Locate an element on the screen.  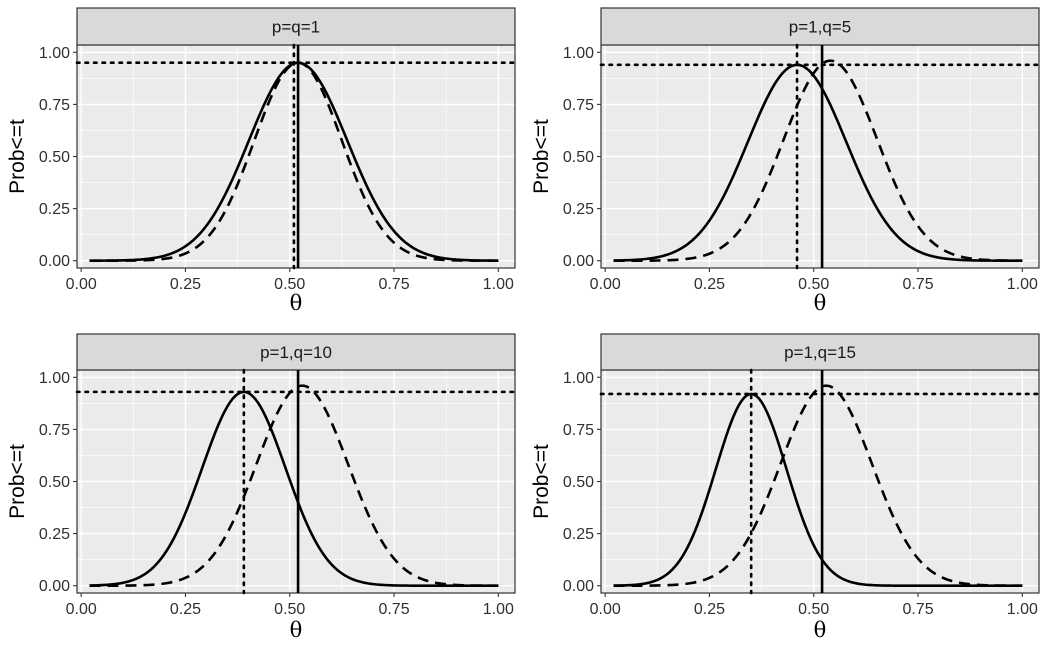
facet-title: p=q=1 is located at coordinates (296, 27).